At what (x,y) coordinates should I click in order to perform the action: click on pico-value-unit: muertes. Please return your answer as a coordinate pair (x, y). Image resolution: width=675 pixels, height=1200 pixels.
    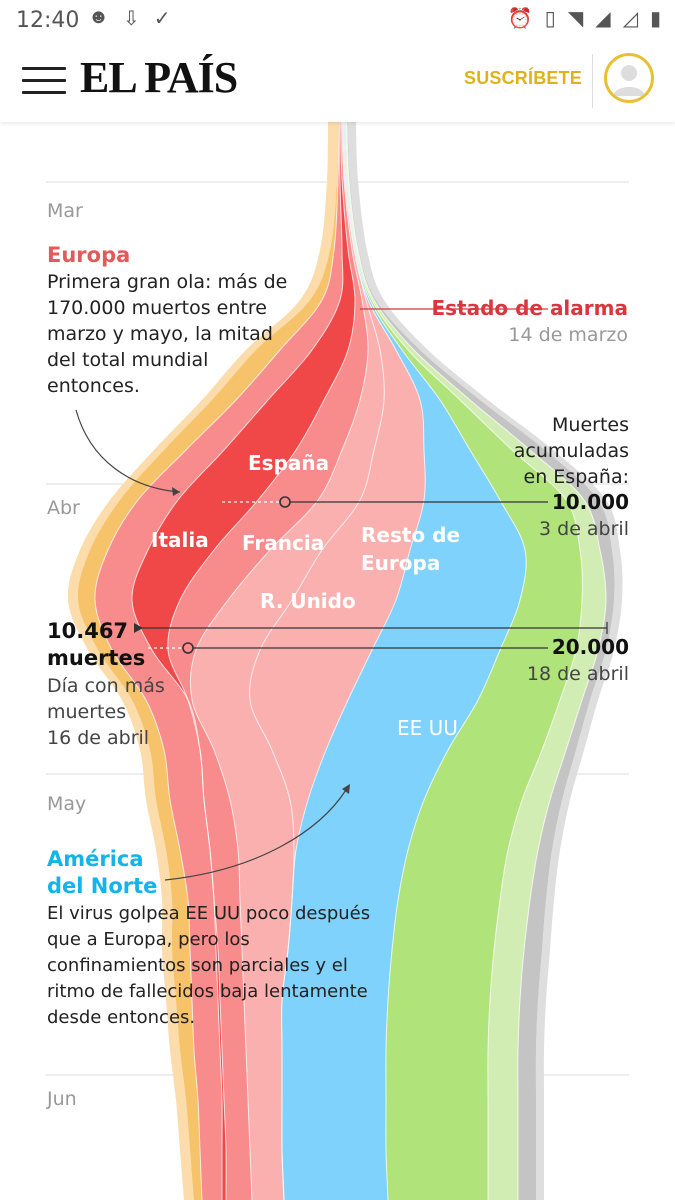
    Looking at the image, I should click on (96, 658).